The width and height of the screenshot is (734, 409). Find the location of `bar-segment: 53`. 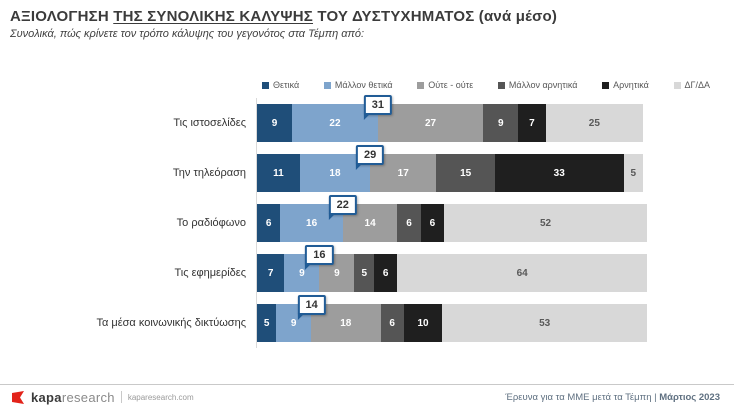

bar-segment: 53 is located at coordinates (544, 323).